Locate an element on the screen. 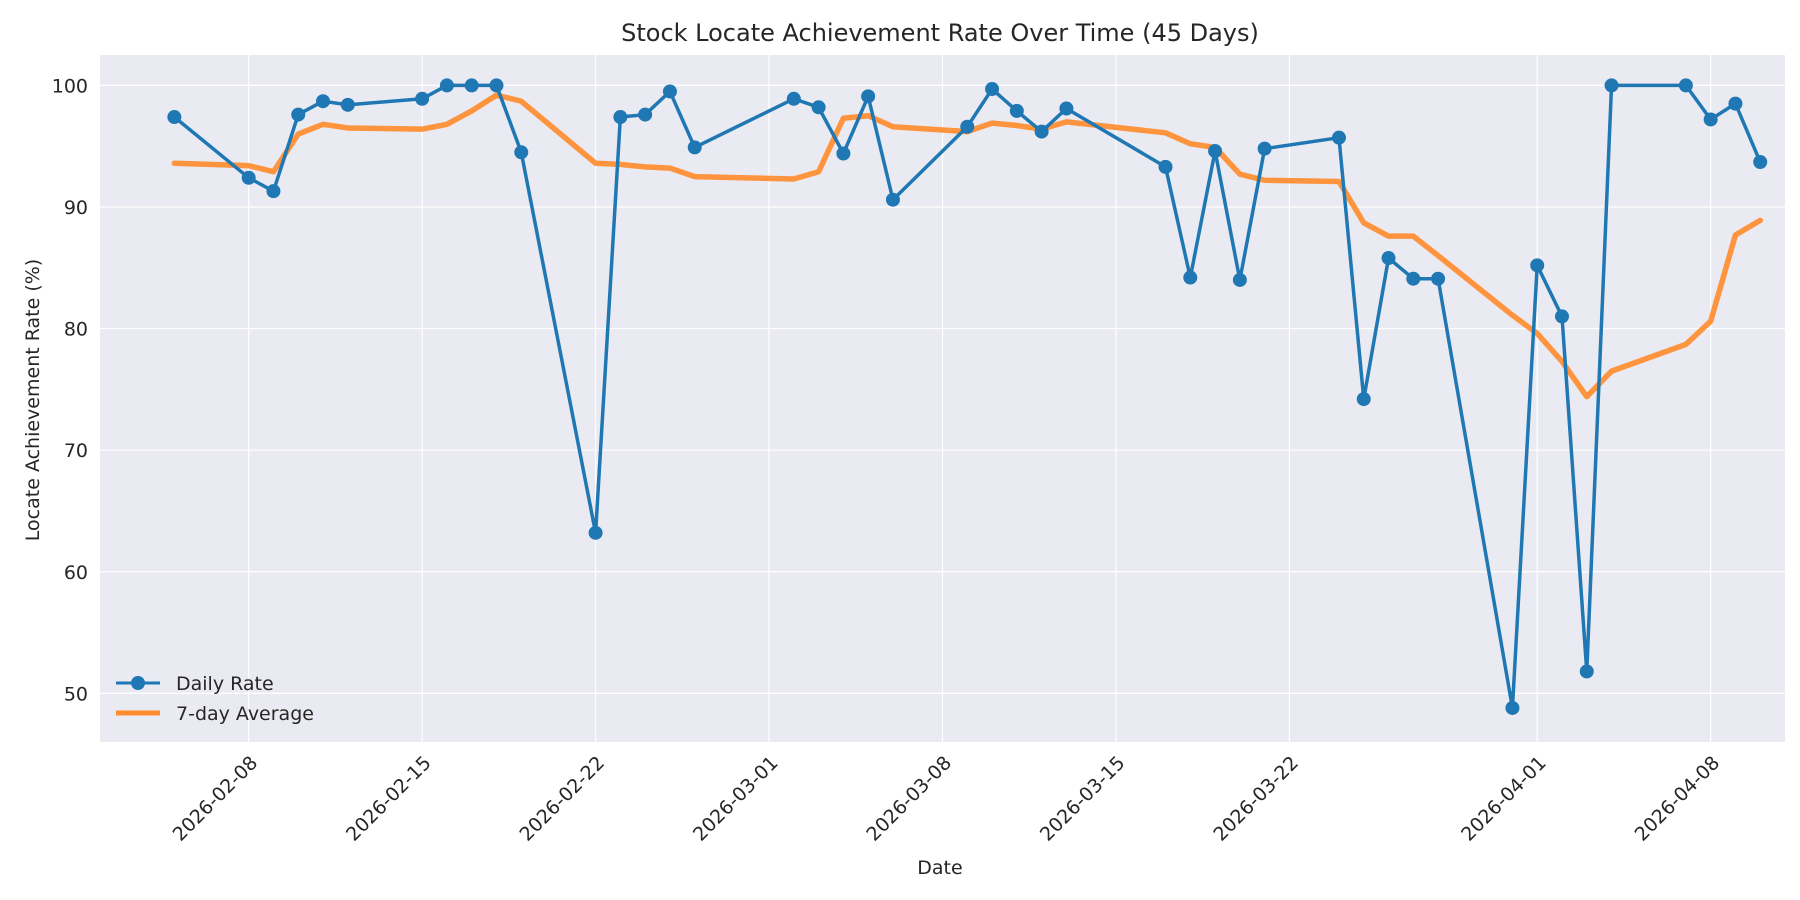 This screenshot has width=1800, height=900. legend-daily-marker is located at coordinates (138, 683).